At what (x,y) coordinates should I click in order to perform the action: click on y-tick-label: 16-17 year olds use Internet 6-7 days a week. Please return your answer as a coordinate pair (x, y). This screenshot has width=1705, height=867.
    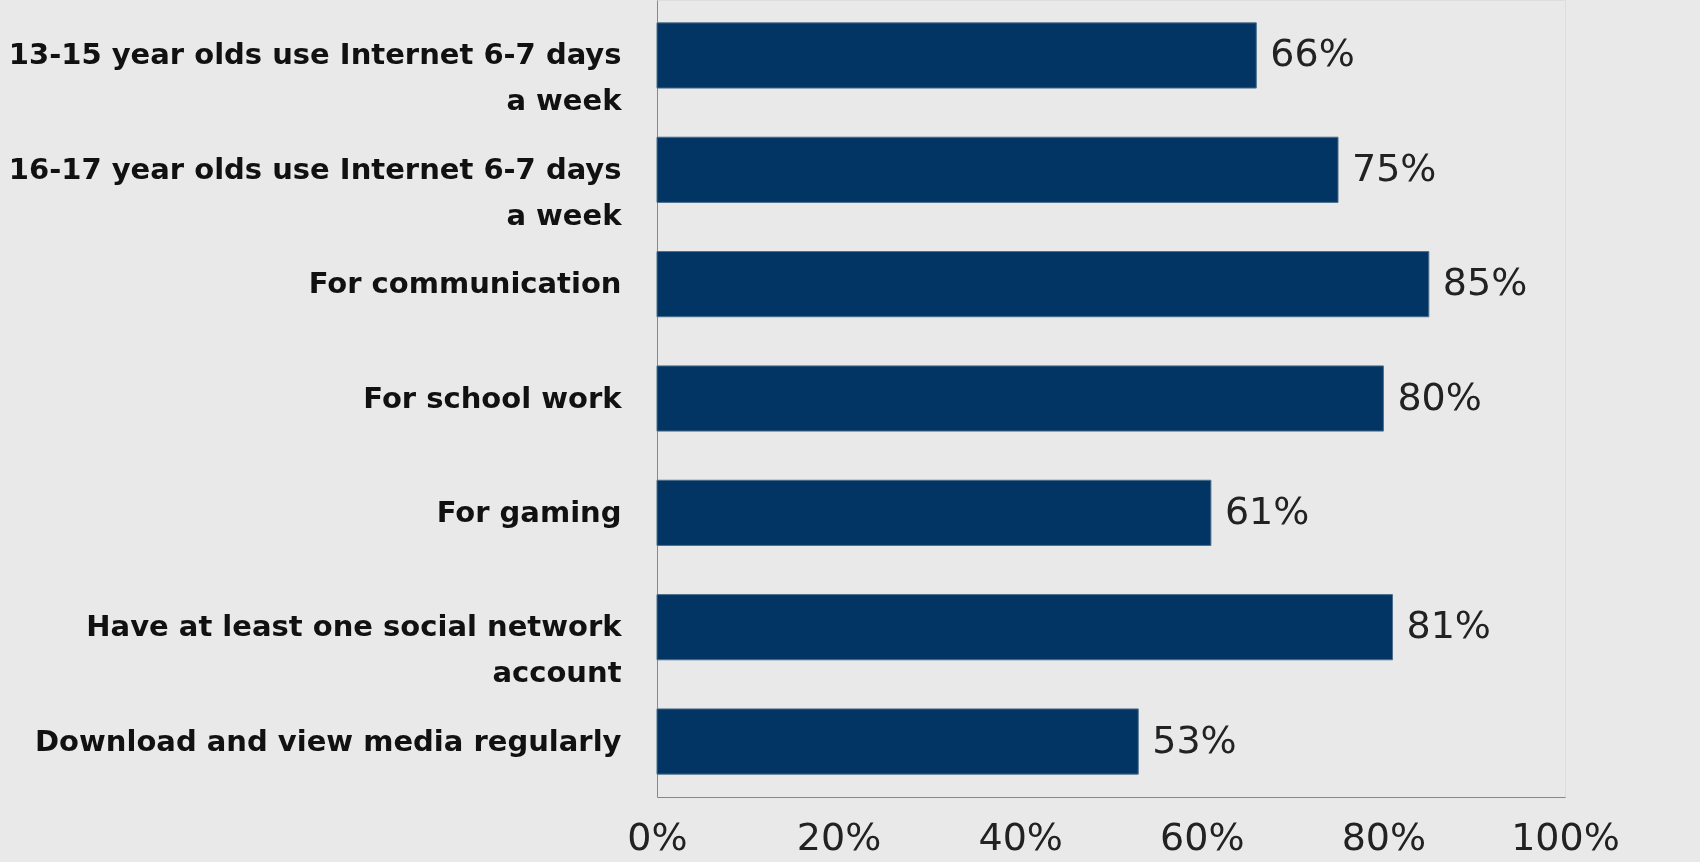
    Looking at the image, I should click on (315, 191).